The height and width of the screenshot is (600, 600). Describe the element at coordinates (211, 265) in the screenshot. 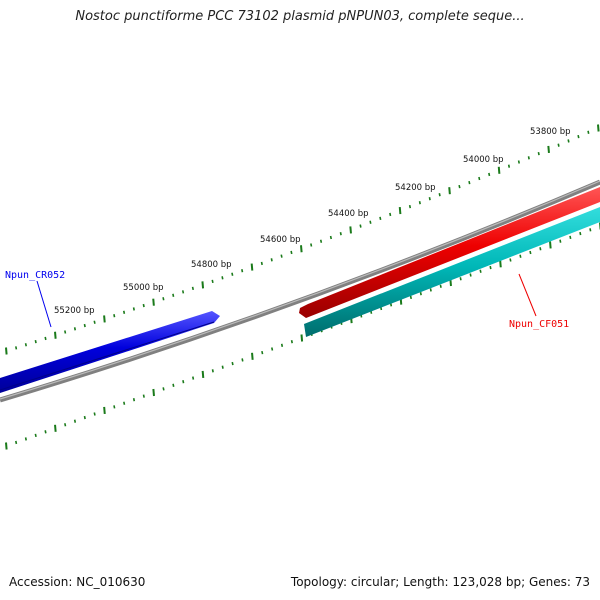

I see `bp-label: 54800 bp` at that location.